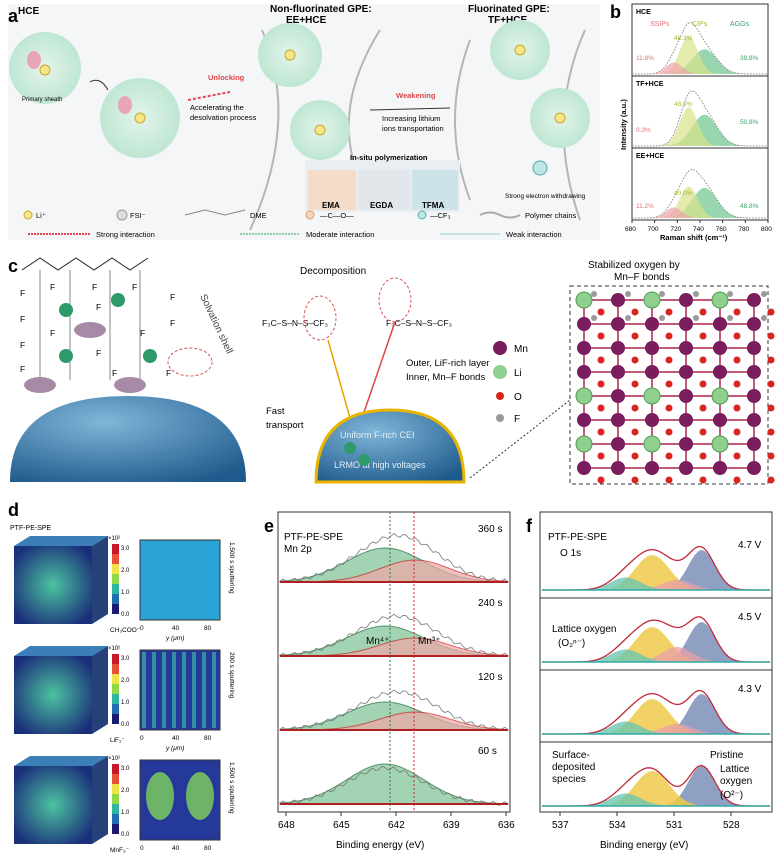 This screenshot has width=776, height=859. What do you see at coordinates (223, 117) in the screenshot?
I see `accelerating-2: desolvation process` at bounding box center [223, 117].